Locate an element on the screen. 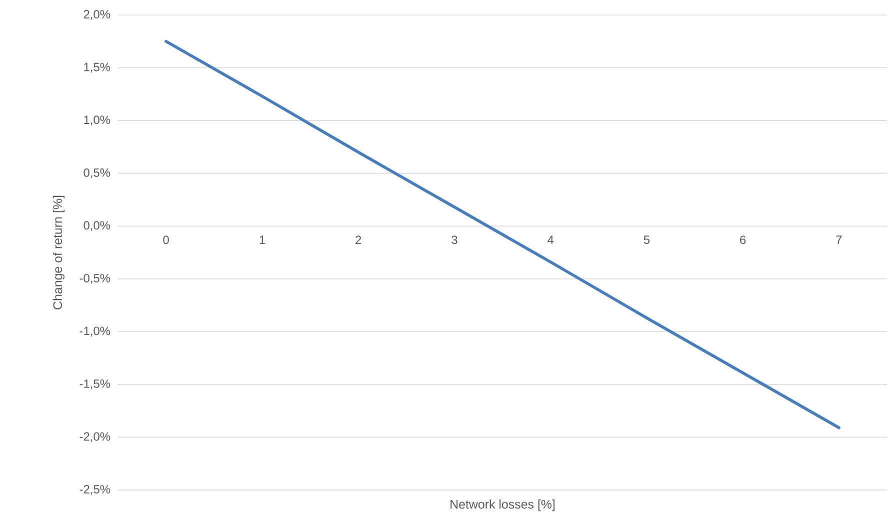  x-tick-label: 0 is located at coordinates (166, 240).